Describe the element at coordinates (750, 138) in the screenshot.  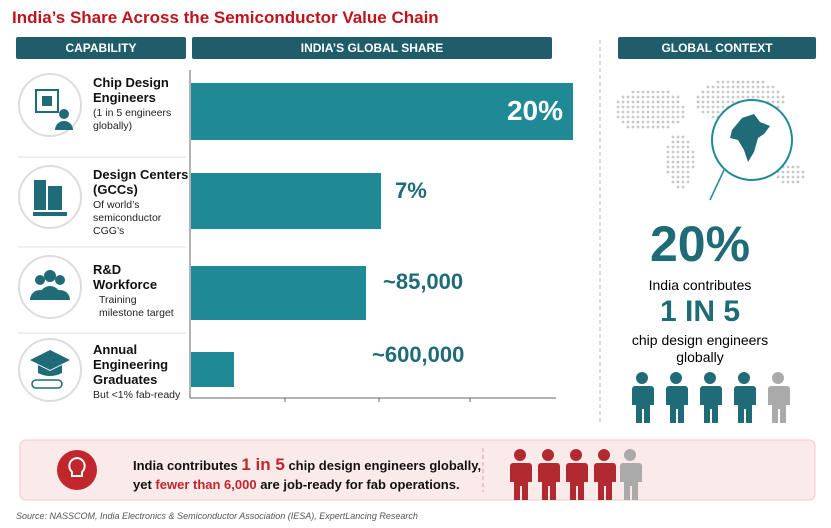
I see `india-shape` at that location.